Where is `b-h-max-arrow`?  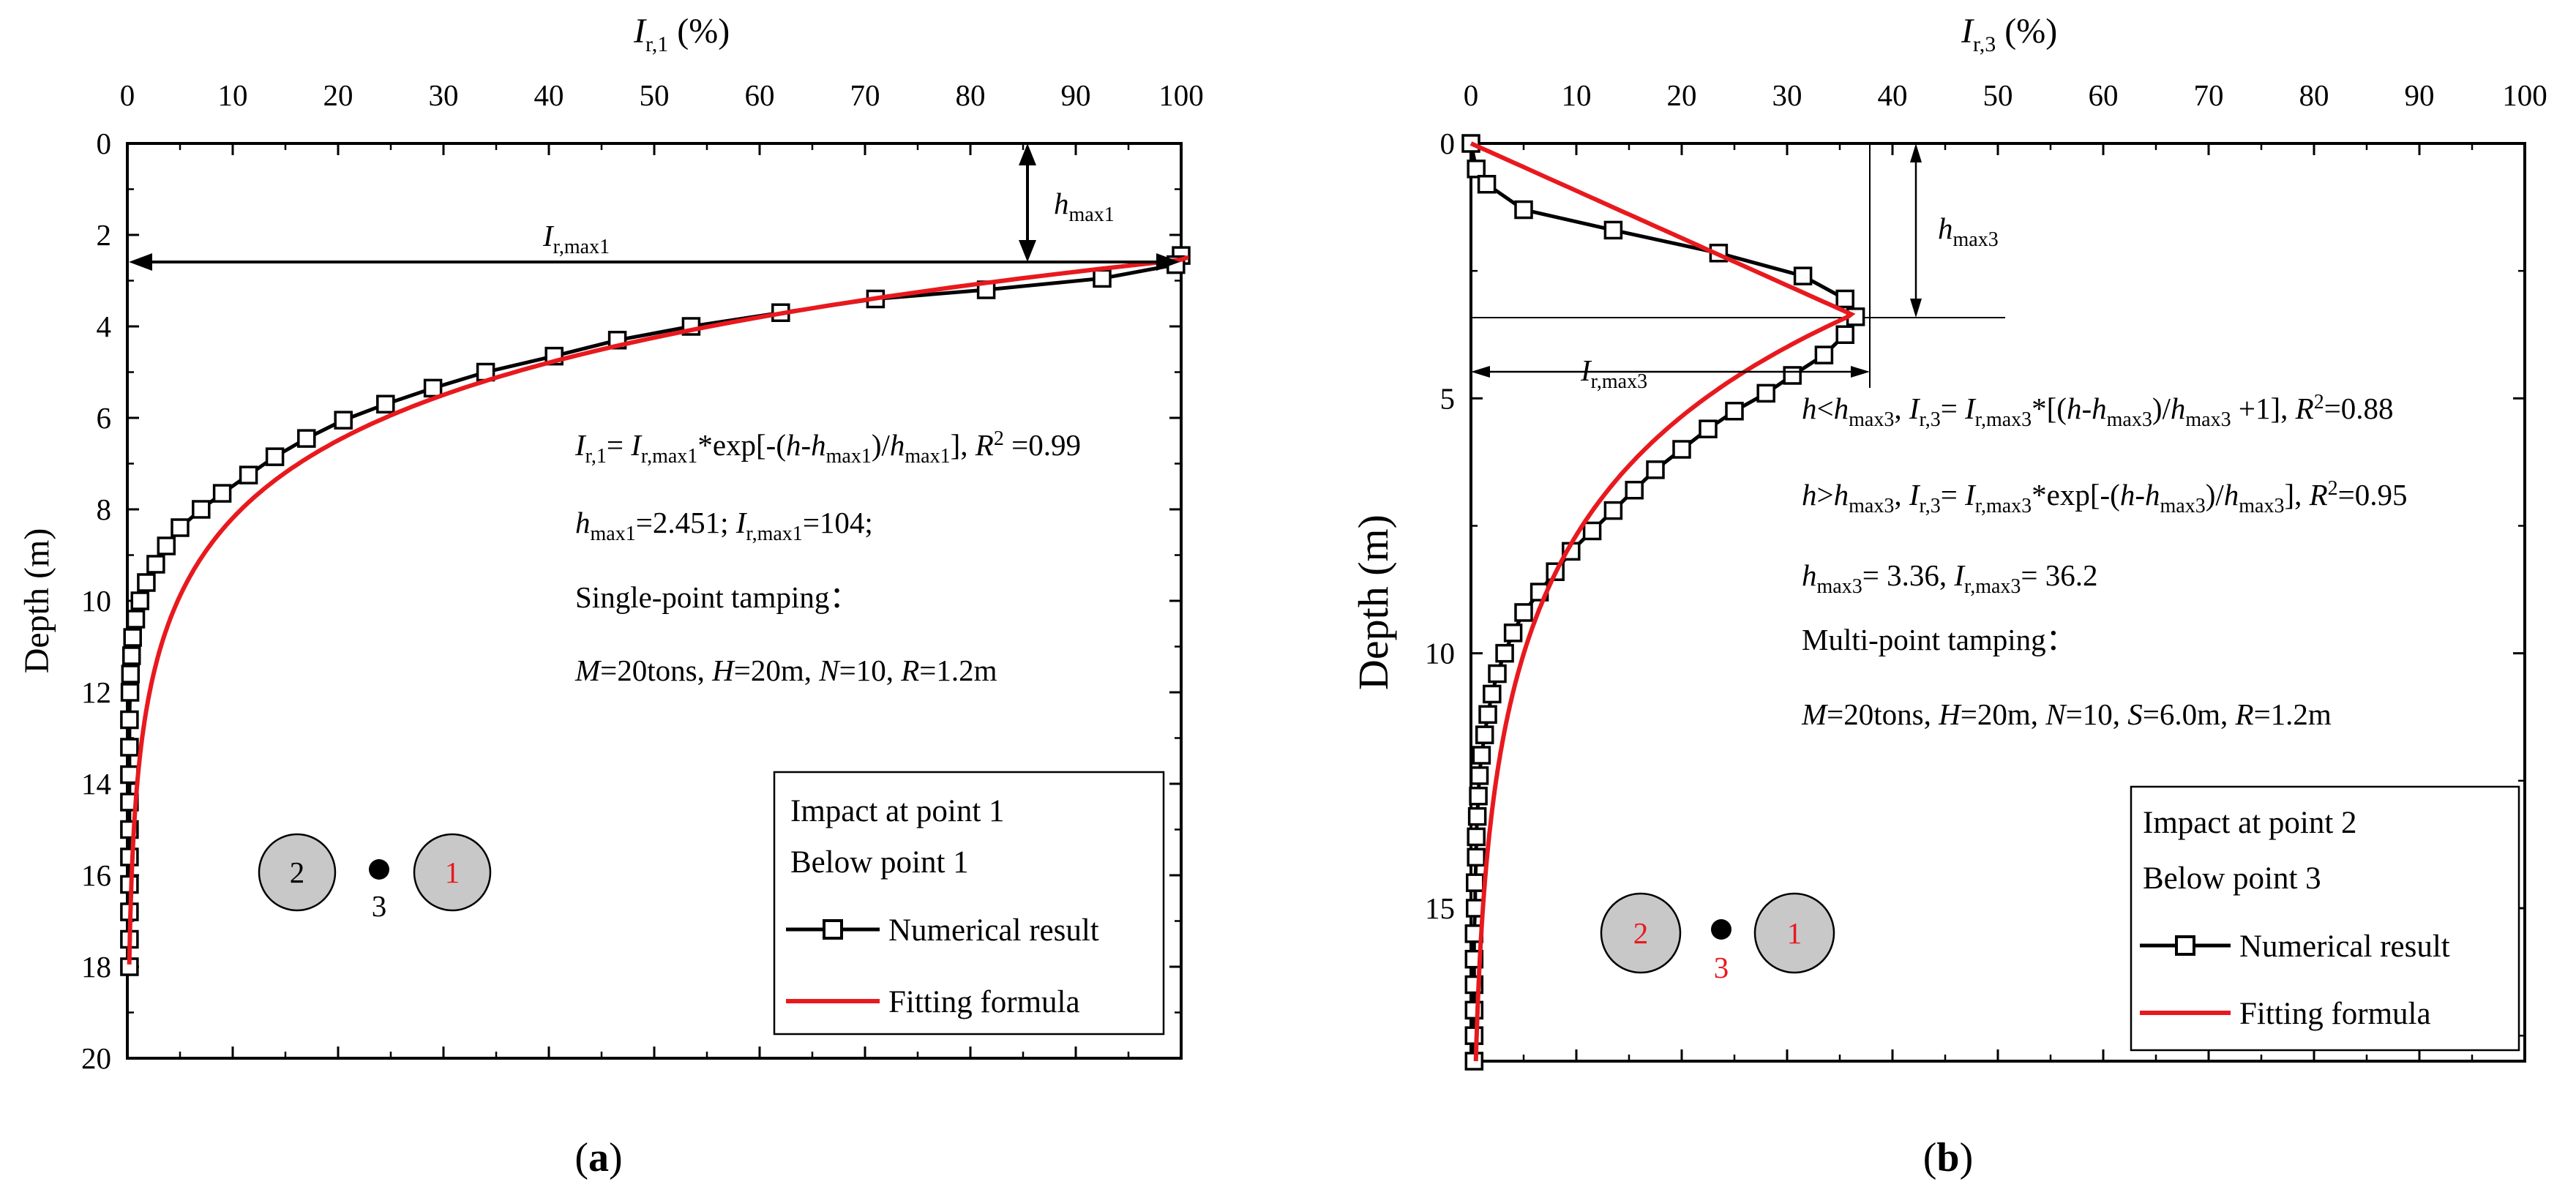
b-h-max-arrow is located at coordinates (1916, 230).